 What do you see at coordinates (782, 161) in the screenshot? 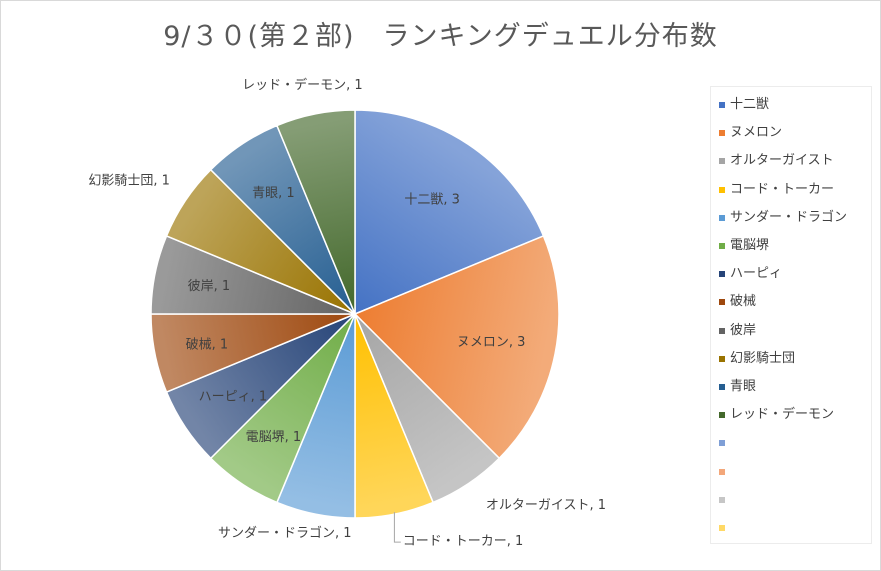
I see `legend-label: オルターガイスト` at bounding box center [782, 161].